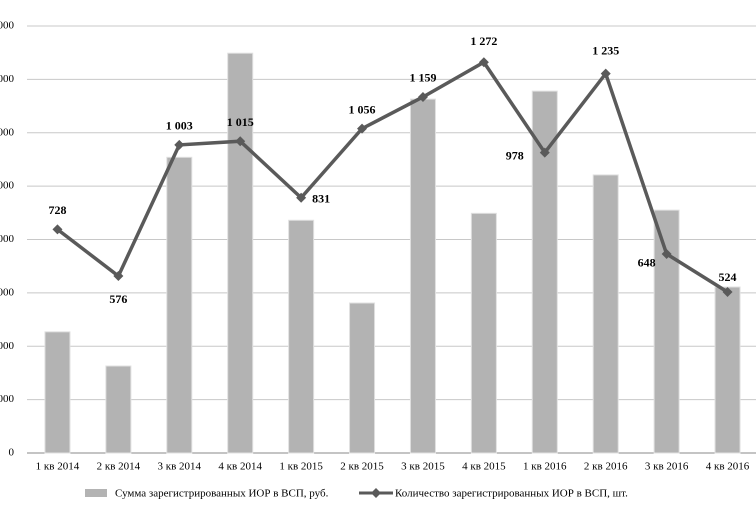 Image resolution: width=756 pixels, height=527 pixels. I want to click on x-tick-label: 1 кв 2015, so click(301, 467).